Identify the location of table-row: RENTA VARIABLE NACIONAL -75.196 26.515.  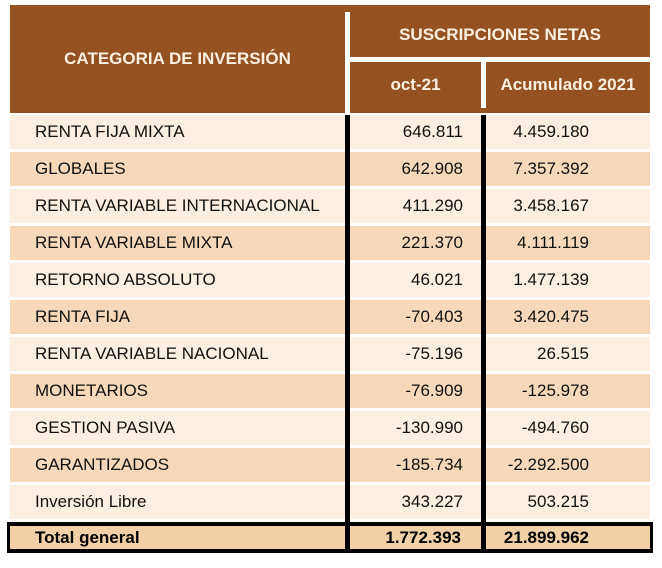
(330, 354).